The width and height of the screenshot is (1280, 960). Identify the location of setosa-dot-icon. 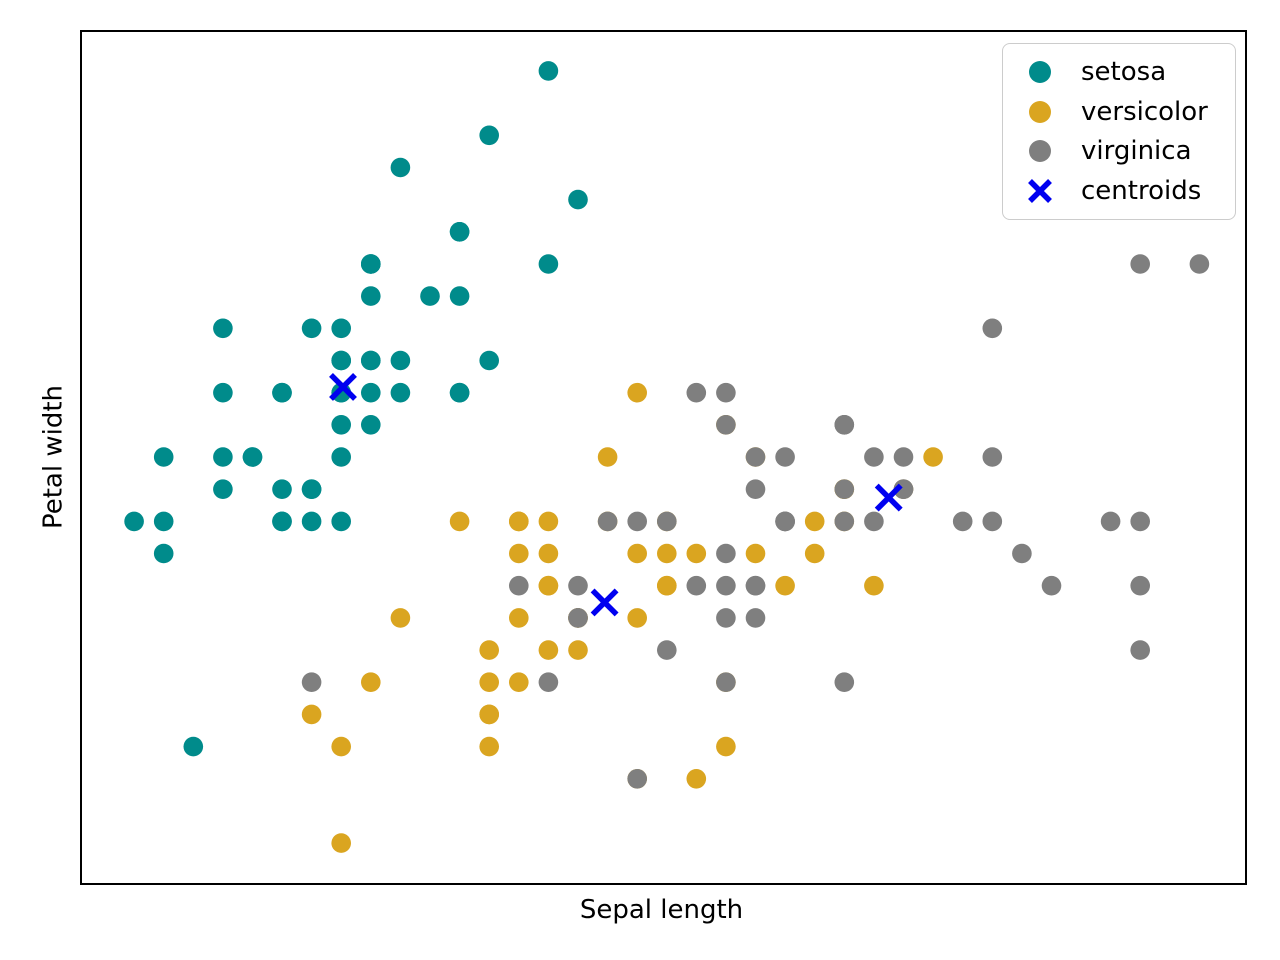
(1040, 71).